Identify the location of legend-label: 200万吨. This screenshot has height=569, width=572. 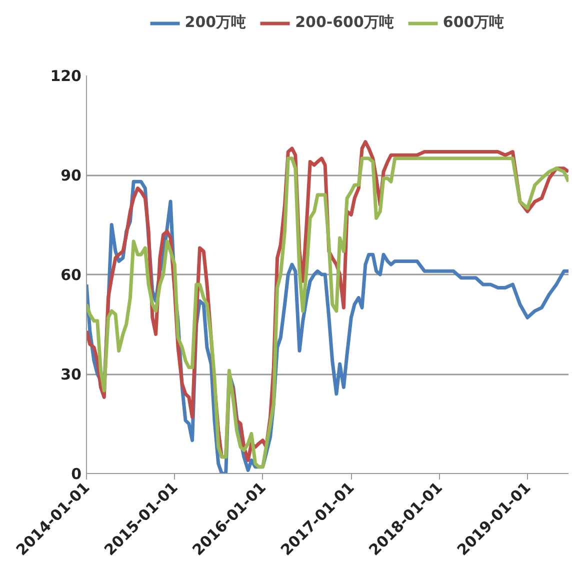
(215, 22).